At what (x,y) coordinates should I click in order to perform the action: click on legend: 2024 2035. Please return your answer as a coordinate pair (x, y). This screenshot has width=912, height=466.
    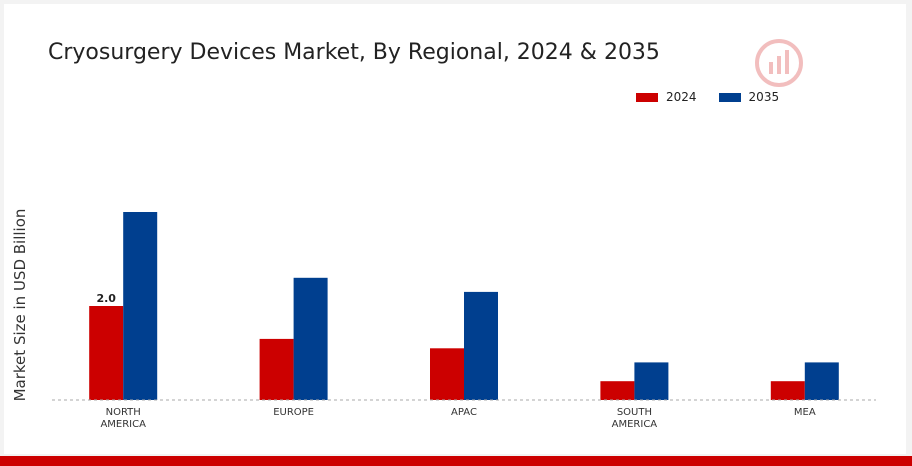
    Looking at the image, I should click on (718, 97).